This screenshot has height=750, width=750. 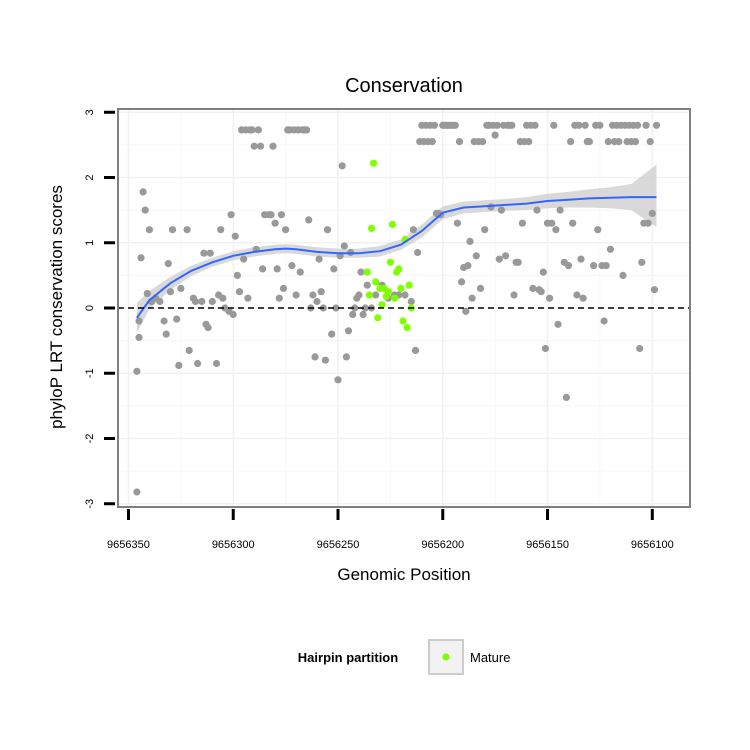 What do you see at coordinates (652, 545) in the screenshot?
I see `x-tick-label: 9656100` at bounding box center [652, 545].